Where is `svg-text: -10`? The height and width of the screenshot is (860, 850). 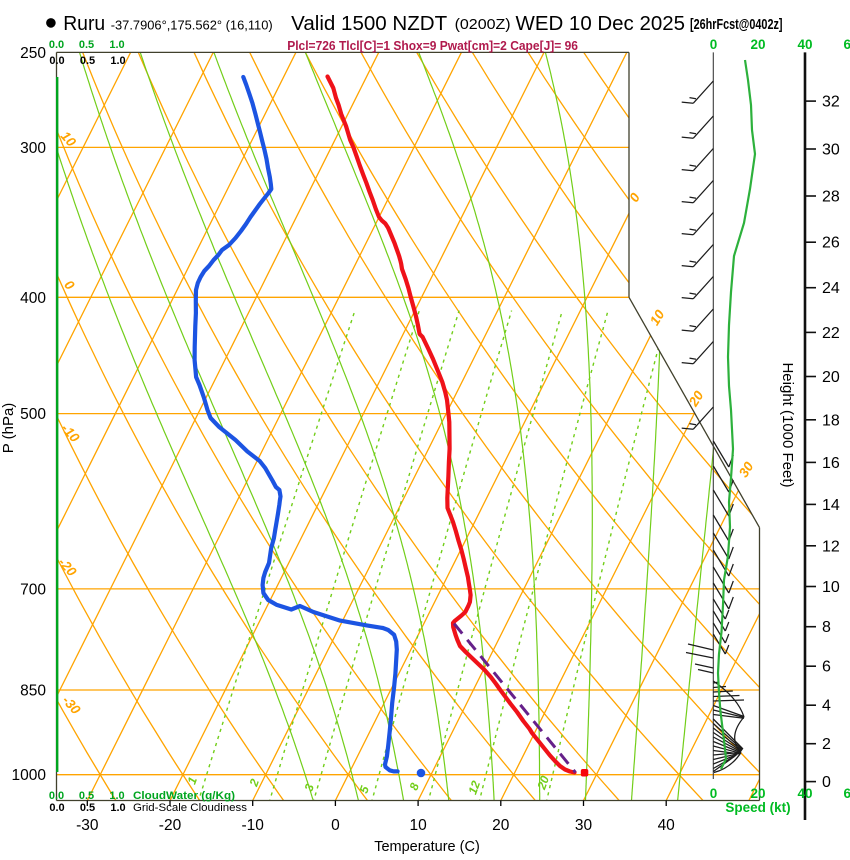
svg-text: -10 is located at coordinates (252, 825).